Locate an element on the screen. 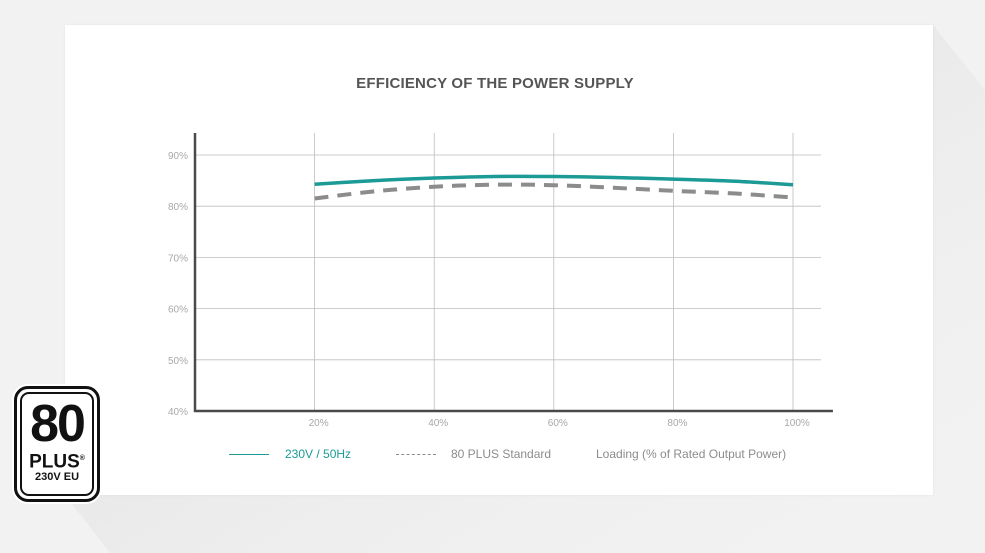  y-tick-label-3: 70% is located at coordinates (178, 258).